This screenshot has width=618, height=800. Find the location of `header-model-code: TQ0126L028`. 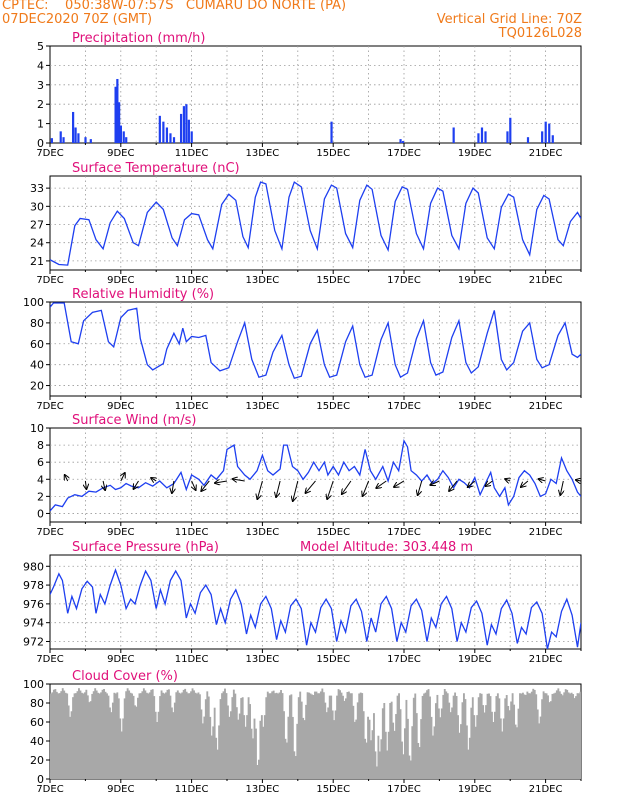

header-model-code: TQ0126L028 is located at coordinates (540, 33).